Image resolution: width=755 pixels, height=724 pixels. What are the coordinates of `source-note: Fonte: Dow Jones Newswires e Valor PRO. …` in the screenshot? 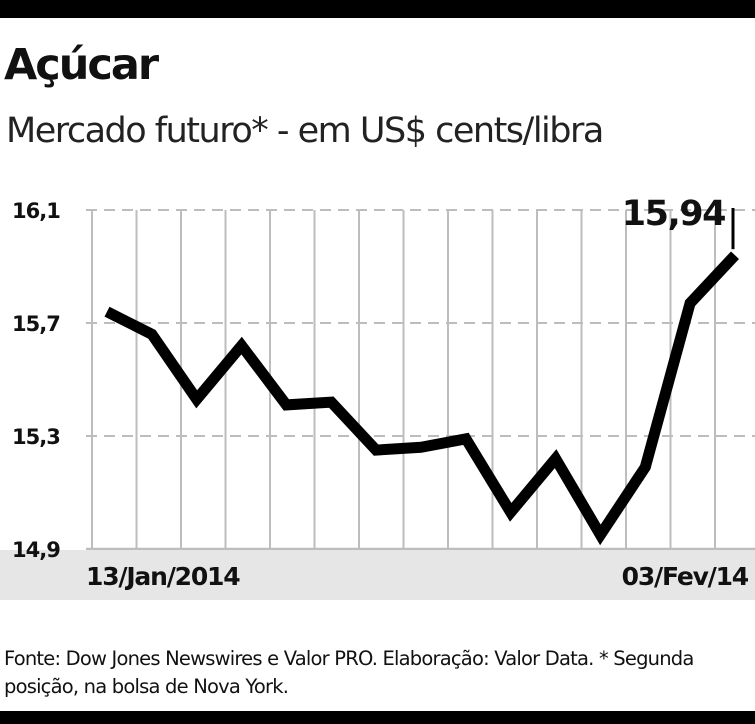 It's located at (299, 658).